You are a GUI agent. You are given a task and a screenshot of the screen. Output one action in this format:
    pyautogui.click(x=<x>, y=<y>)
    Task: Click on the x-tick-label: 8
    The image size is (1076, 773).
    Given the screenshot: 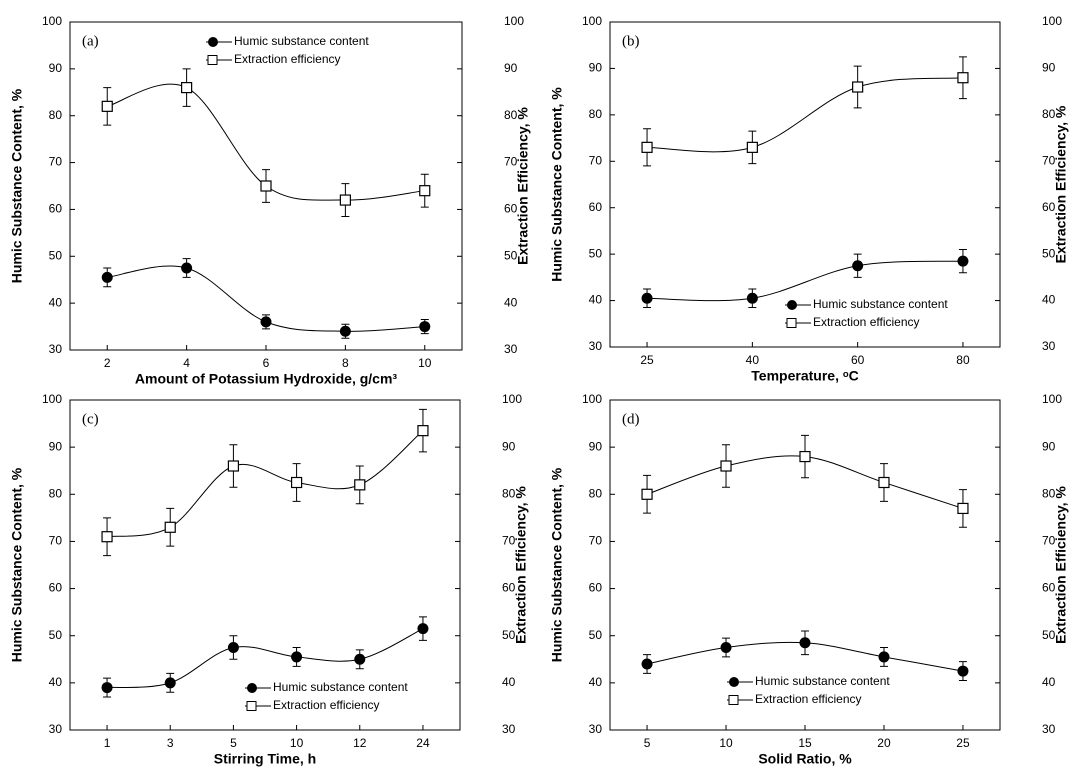 What is the action you would take?
    pyautogui.click(x=345, y=363)
    